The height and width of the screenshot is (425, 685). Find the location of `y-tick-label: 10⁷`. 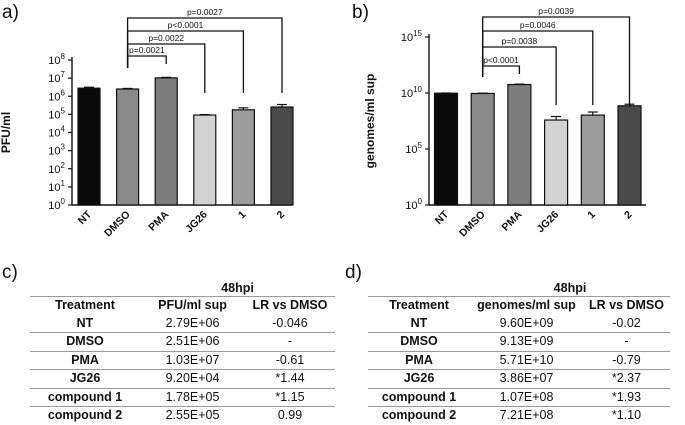

y-tick-label: 10⁷ is located at coordinates (56, 77).